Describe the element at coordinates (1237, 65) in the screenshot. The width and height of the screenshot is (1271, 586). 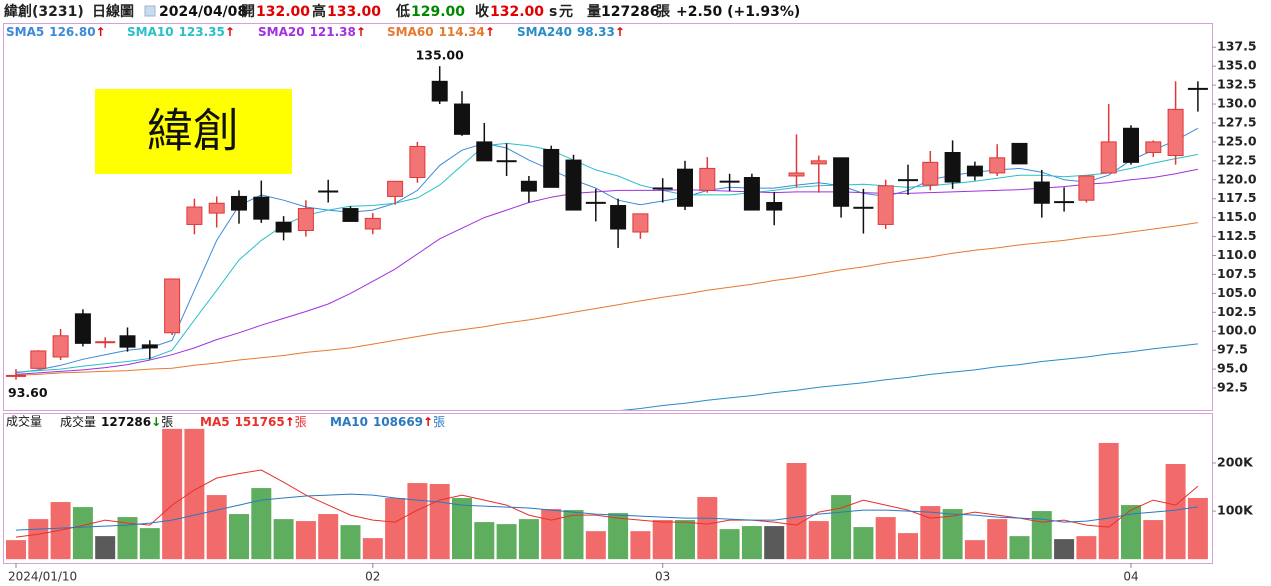
I see `y-tick-label: 135.0` at that location.